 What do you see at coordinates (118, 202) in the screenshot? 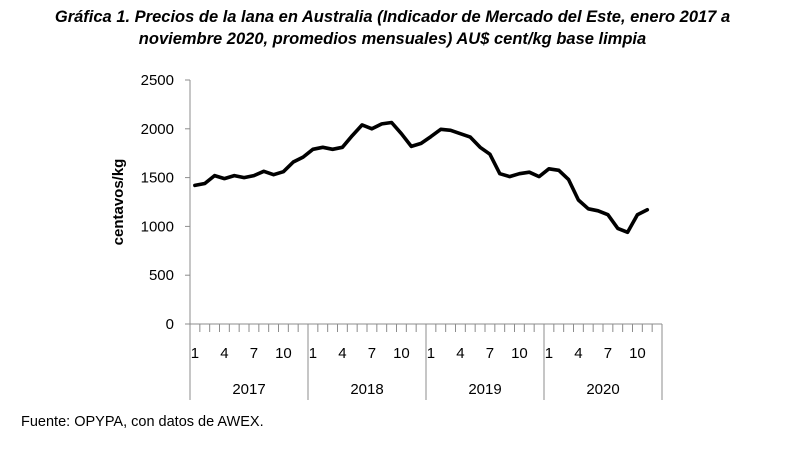
I see `y-axis-label: centavos/kg` at bounding box center [118, 202].